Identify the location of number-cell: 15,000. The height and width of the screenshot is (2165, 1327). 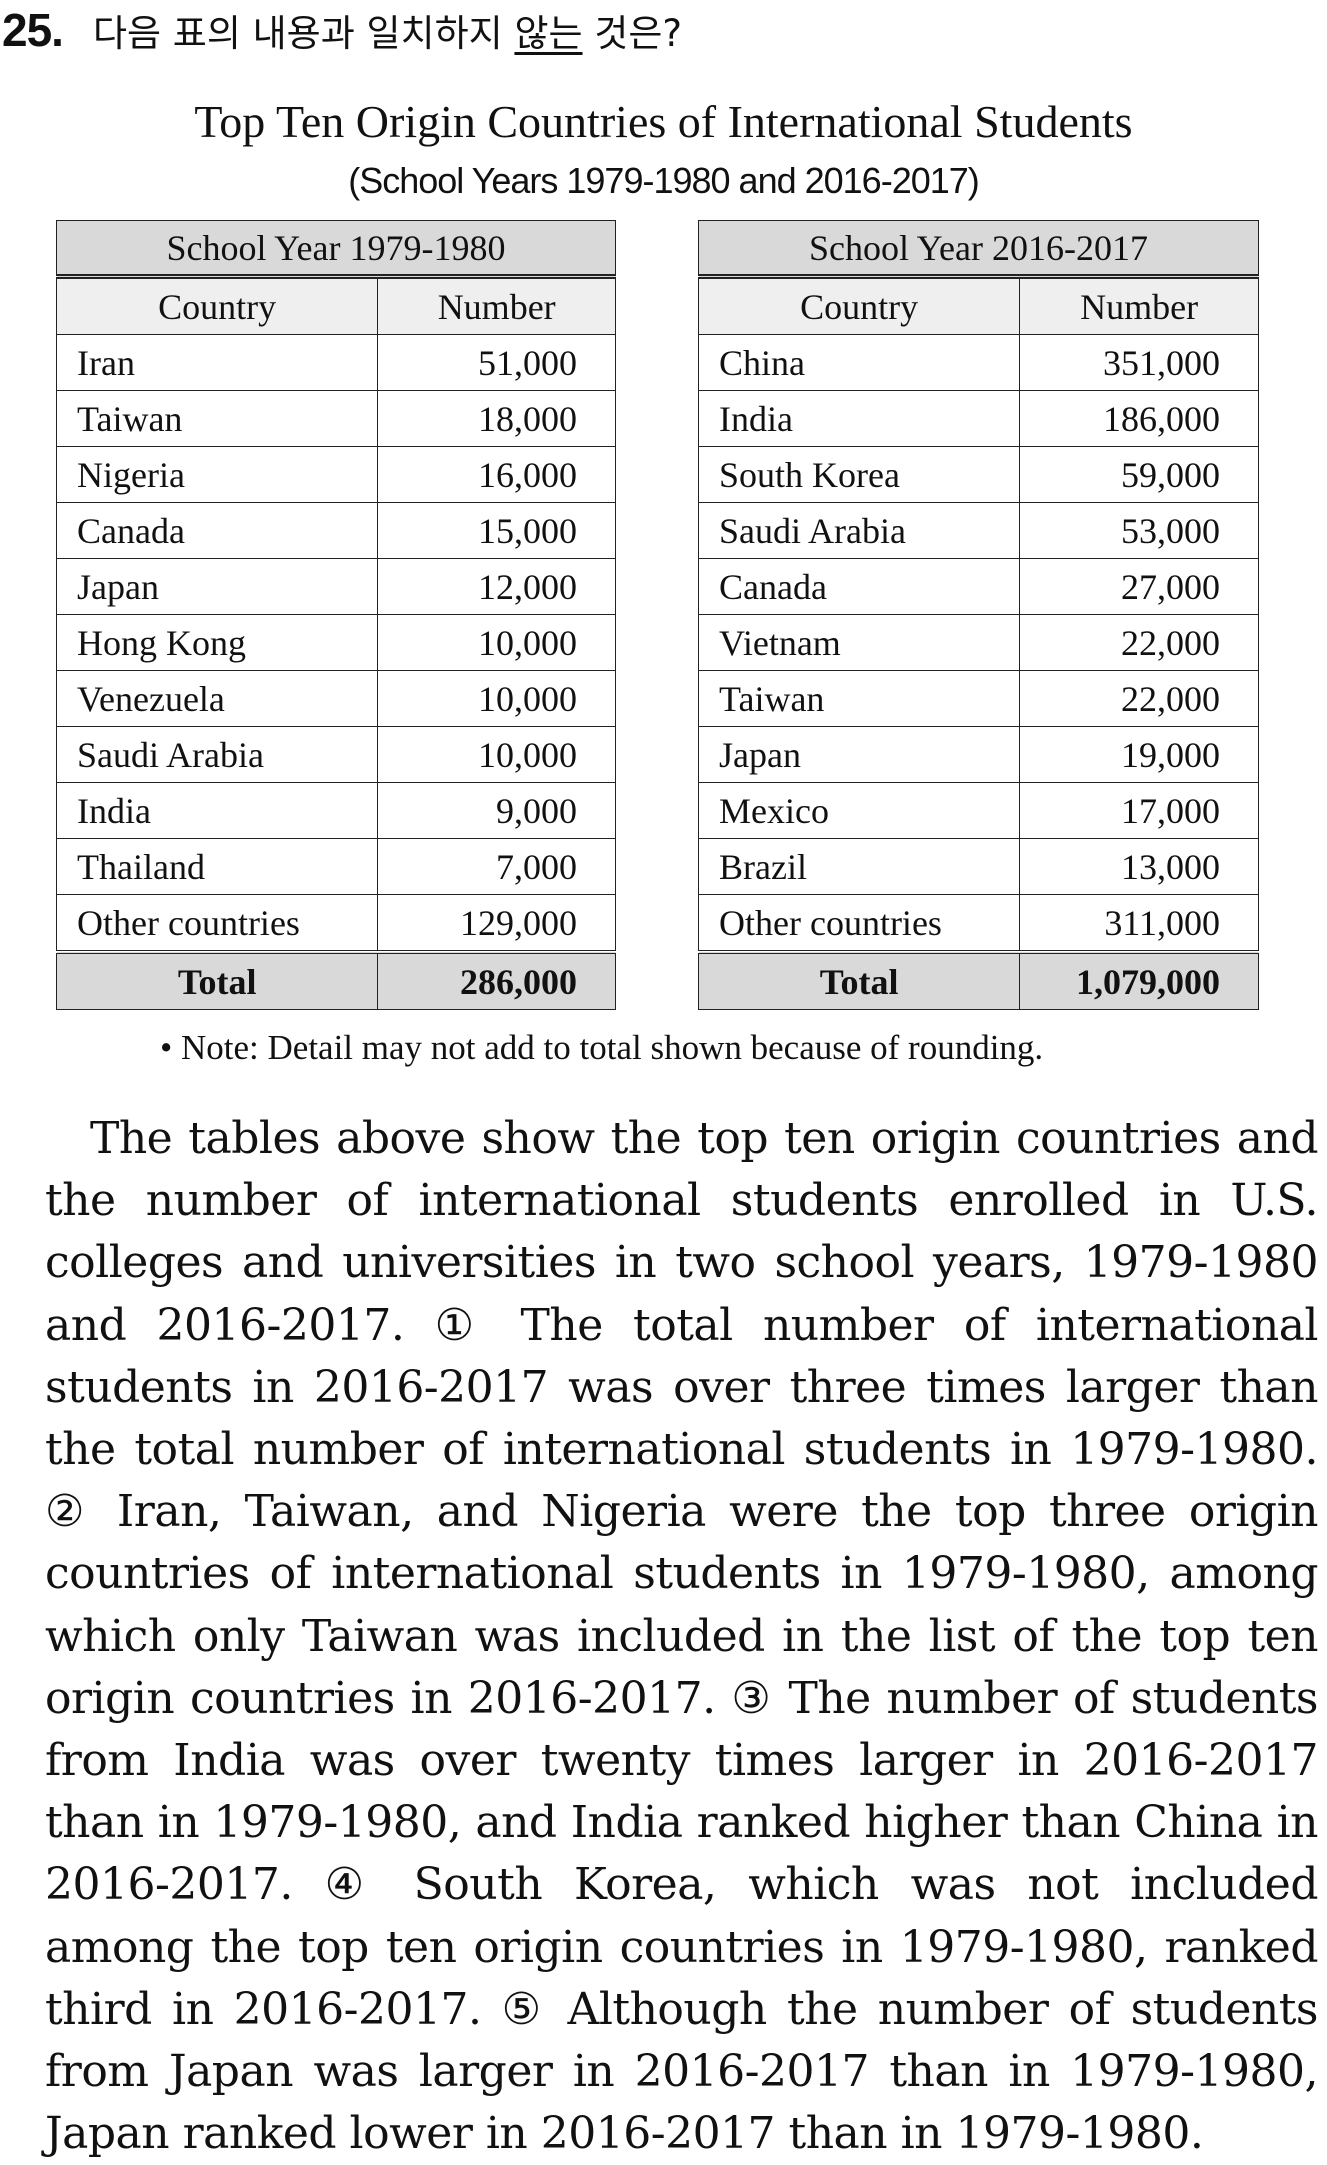
(496, 530).